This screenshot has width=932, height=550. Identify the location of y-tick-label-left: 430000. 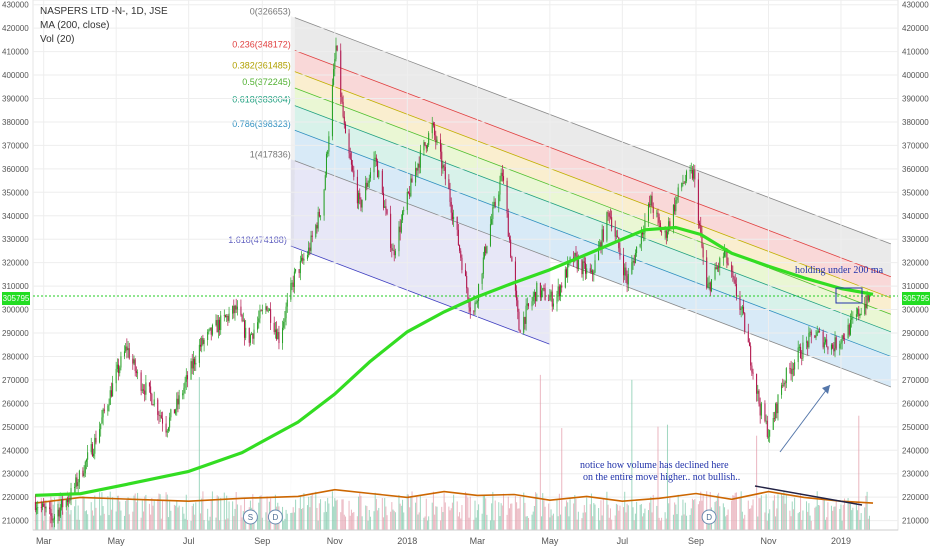
(15, 5).